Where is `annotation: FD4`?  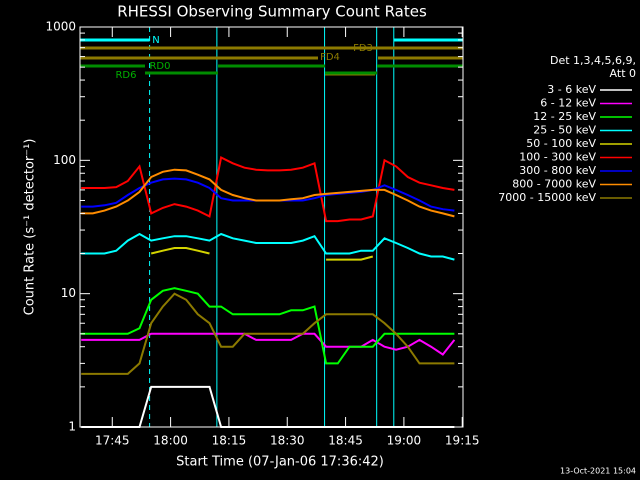
annotation: FD4 is located at coordinates (330, 57).